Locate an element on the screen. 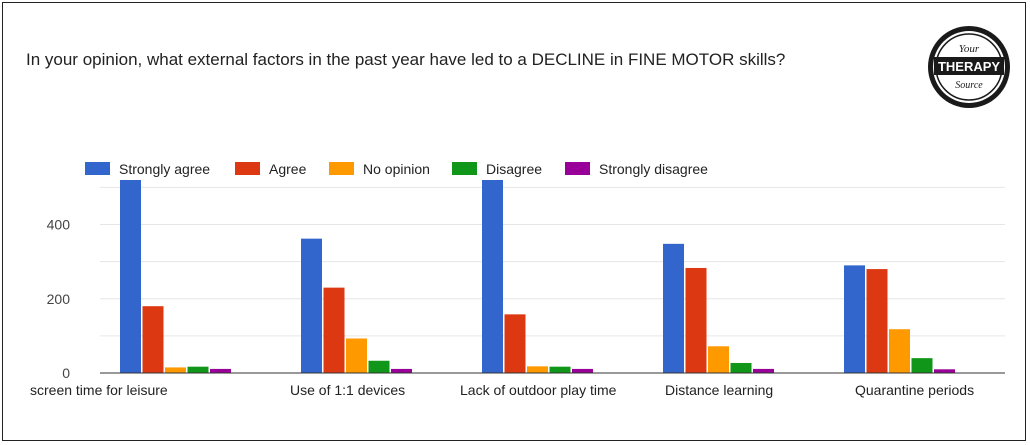 The height and width of the screenshot is (445, 1030). x-category-label: Quarantine periods is located at coordinates (914, 390).